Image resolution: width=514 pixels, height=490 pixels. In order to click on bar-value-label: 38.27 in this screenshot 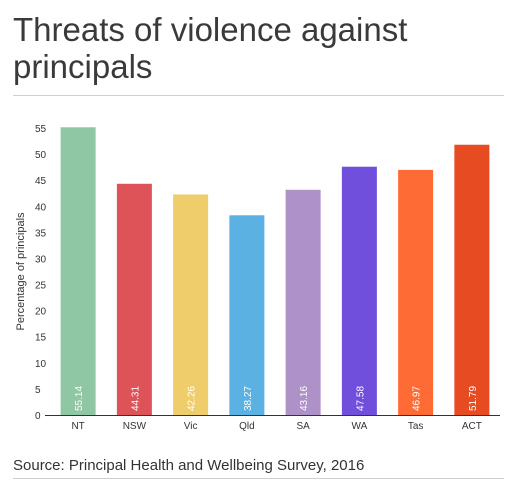, I will do `click(248, 398)`.